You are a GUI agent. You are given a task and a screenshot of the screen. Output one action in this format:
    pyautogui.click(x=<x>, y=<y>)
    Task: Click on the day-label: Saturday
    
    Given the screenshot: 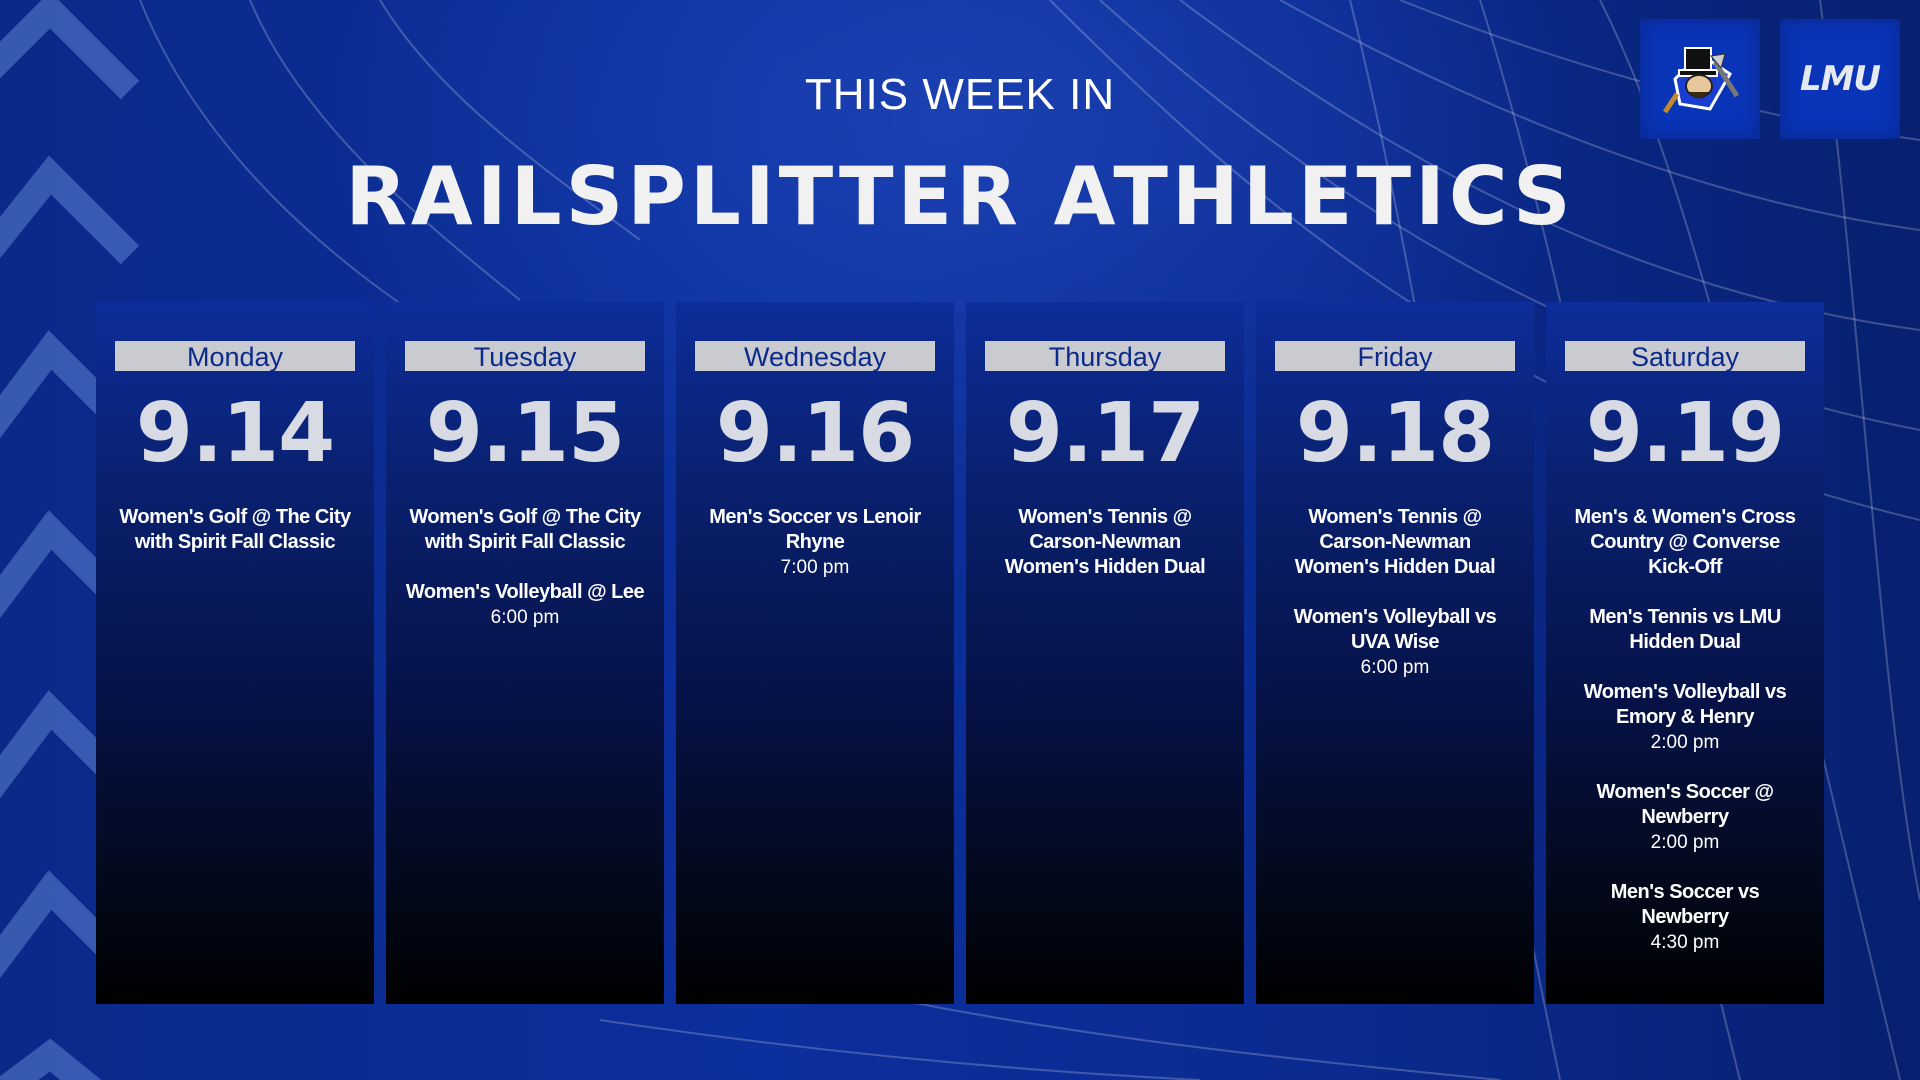 What is the action you would take?
    pyautogui.click(x=1685, y=356)
    